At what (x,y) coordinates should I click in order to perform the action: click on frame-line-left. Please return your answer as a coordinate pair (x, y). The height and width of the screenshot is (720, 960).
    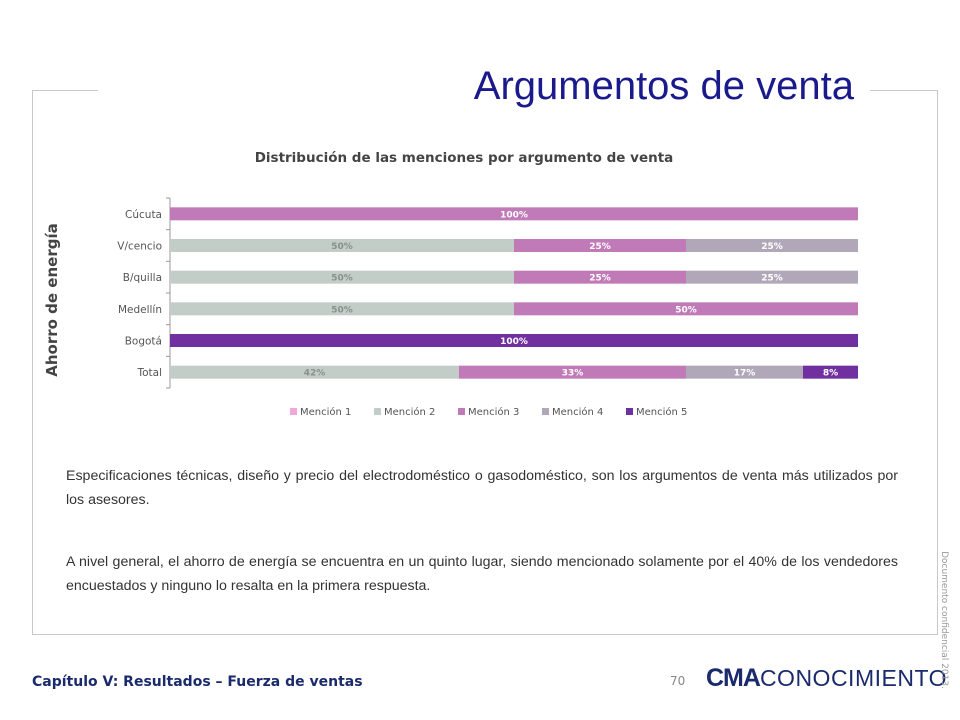
    Looking at the image, I should click on (32, 362).